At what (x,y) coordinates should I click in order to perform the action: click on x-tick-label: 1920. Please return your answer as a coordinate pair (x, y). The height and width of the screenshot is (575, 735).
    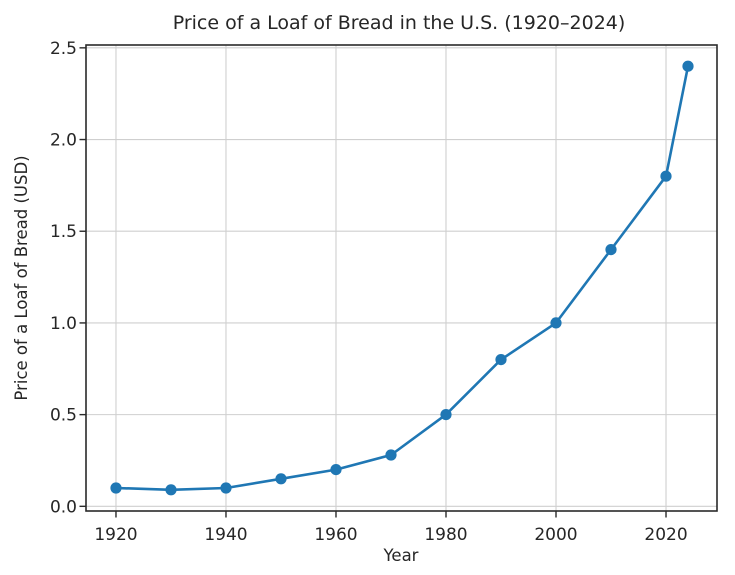
    Looking at the image, I should click on (115, 535).